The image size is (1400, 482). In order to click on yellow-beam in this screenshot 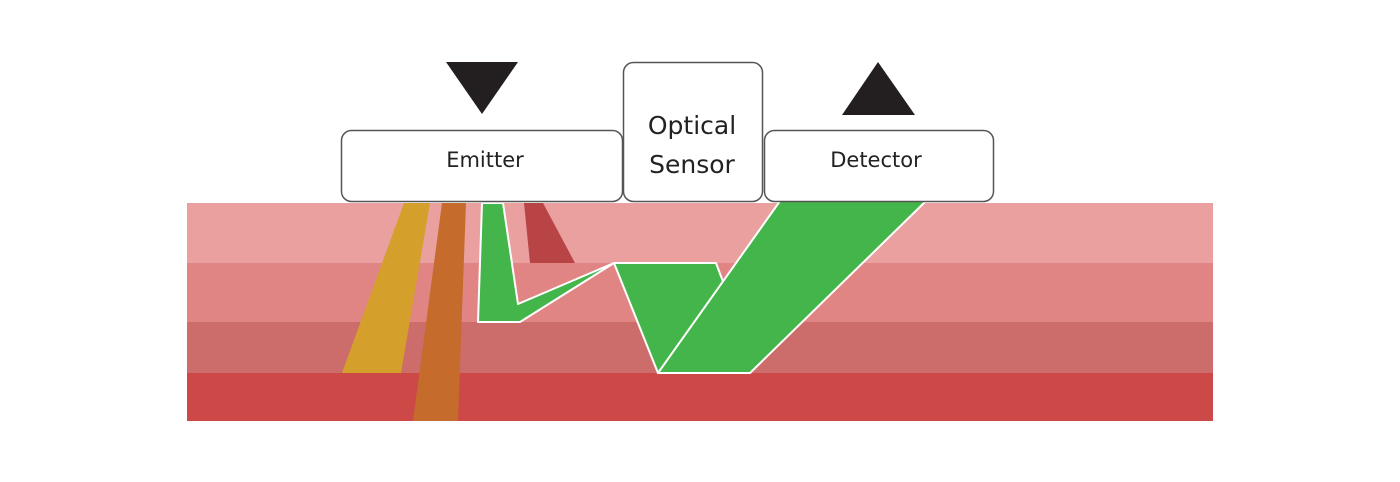, I will do `click(386, 288)`.